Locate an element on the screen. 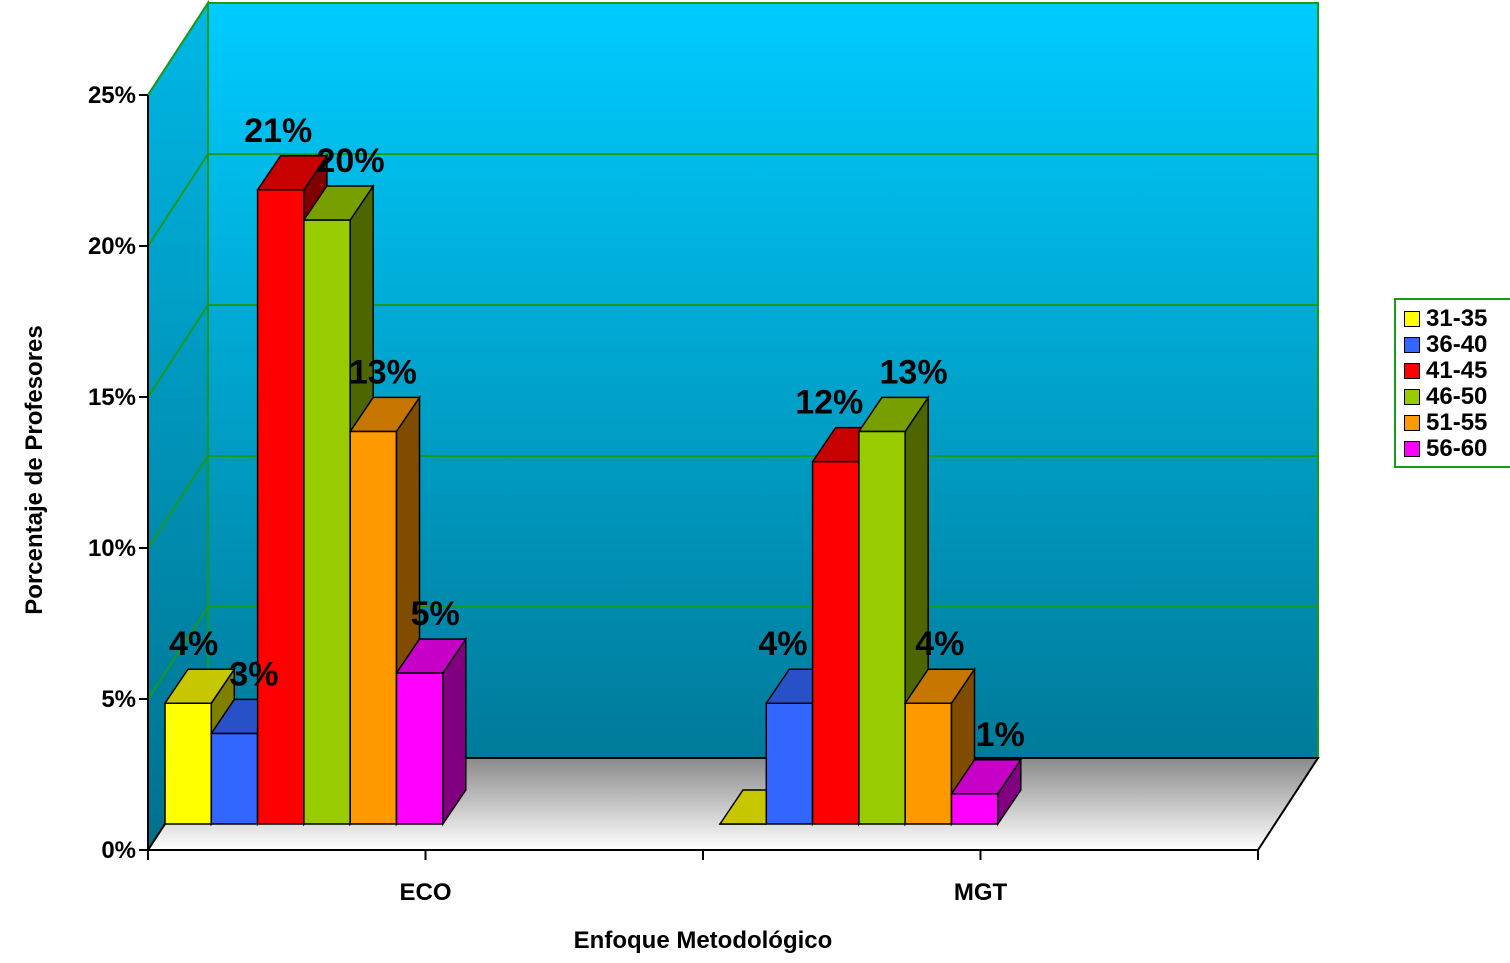 Image resolution: width=1510 pixels, height=963 pixels. legend-item: 41-45 is located at coordinates (1457, 371).